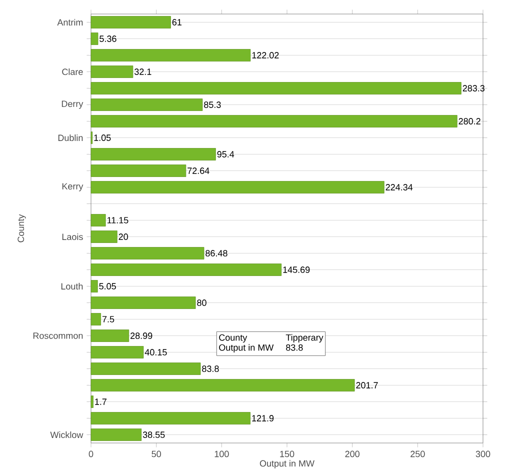  What do you see at coordinates (107, 286) in the screenshot?
I see `data-label: 5.05` at bounding box center [107, 286].